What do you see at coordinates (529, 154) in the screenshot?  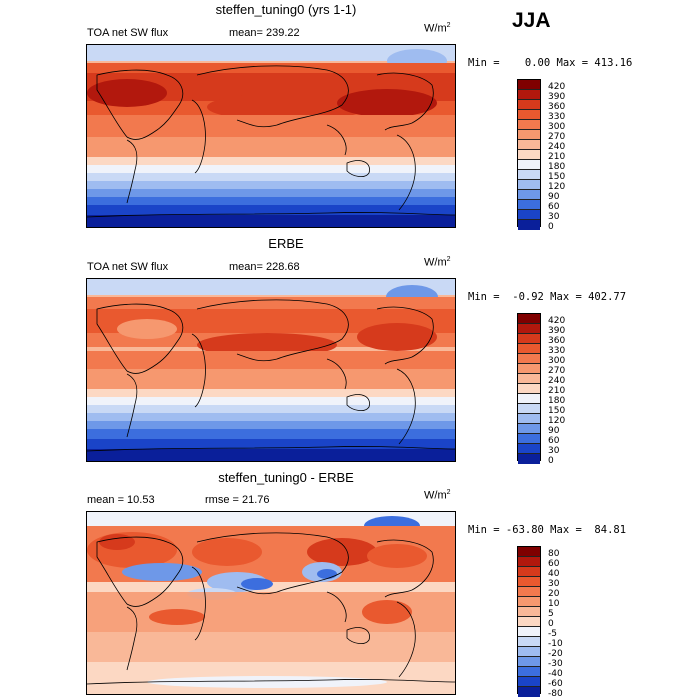 I see `panel1-colorbar` at bounding box center [529, 154].